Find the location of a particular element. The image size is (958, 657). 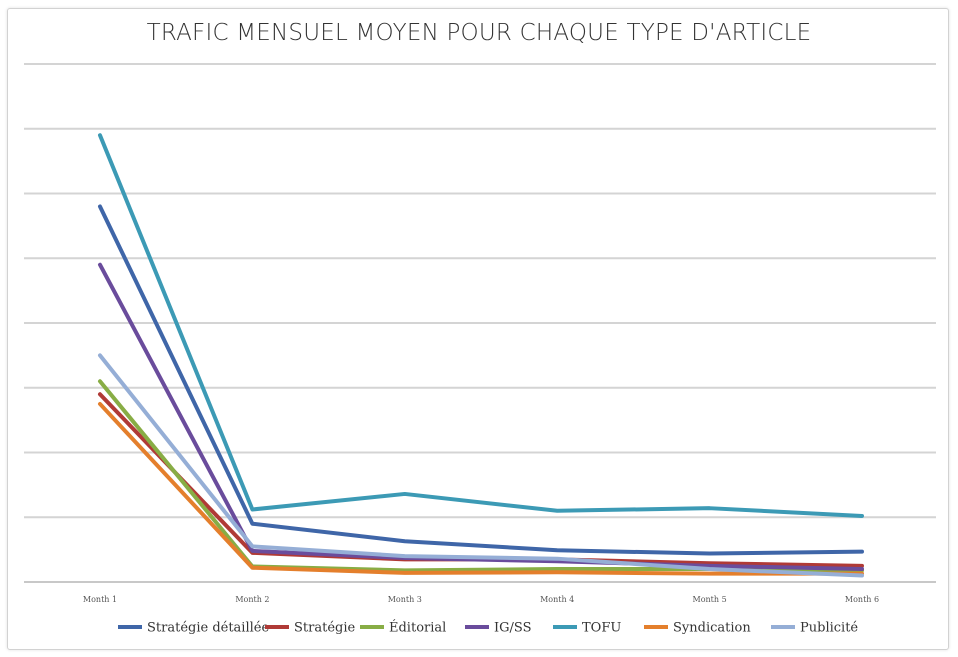

x-tick-label: Month 6 is located at coordinates (862, 599).